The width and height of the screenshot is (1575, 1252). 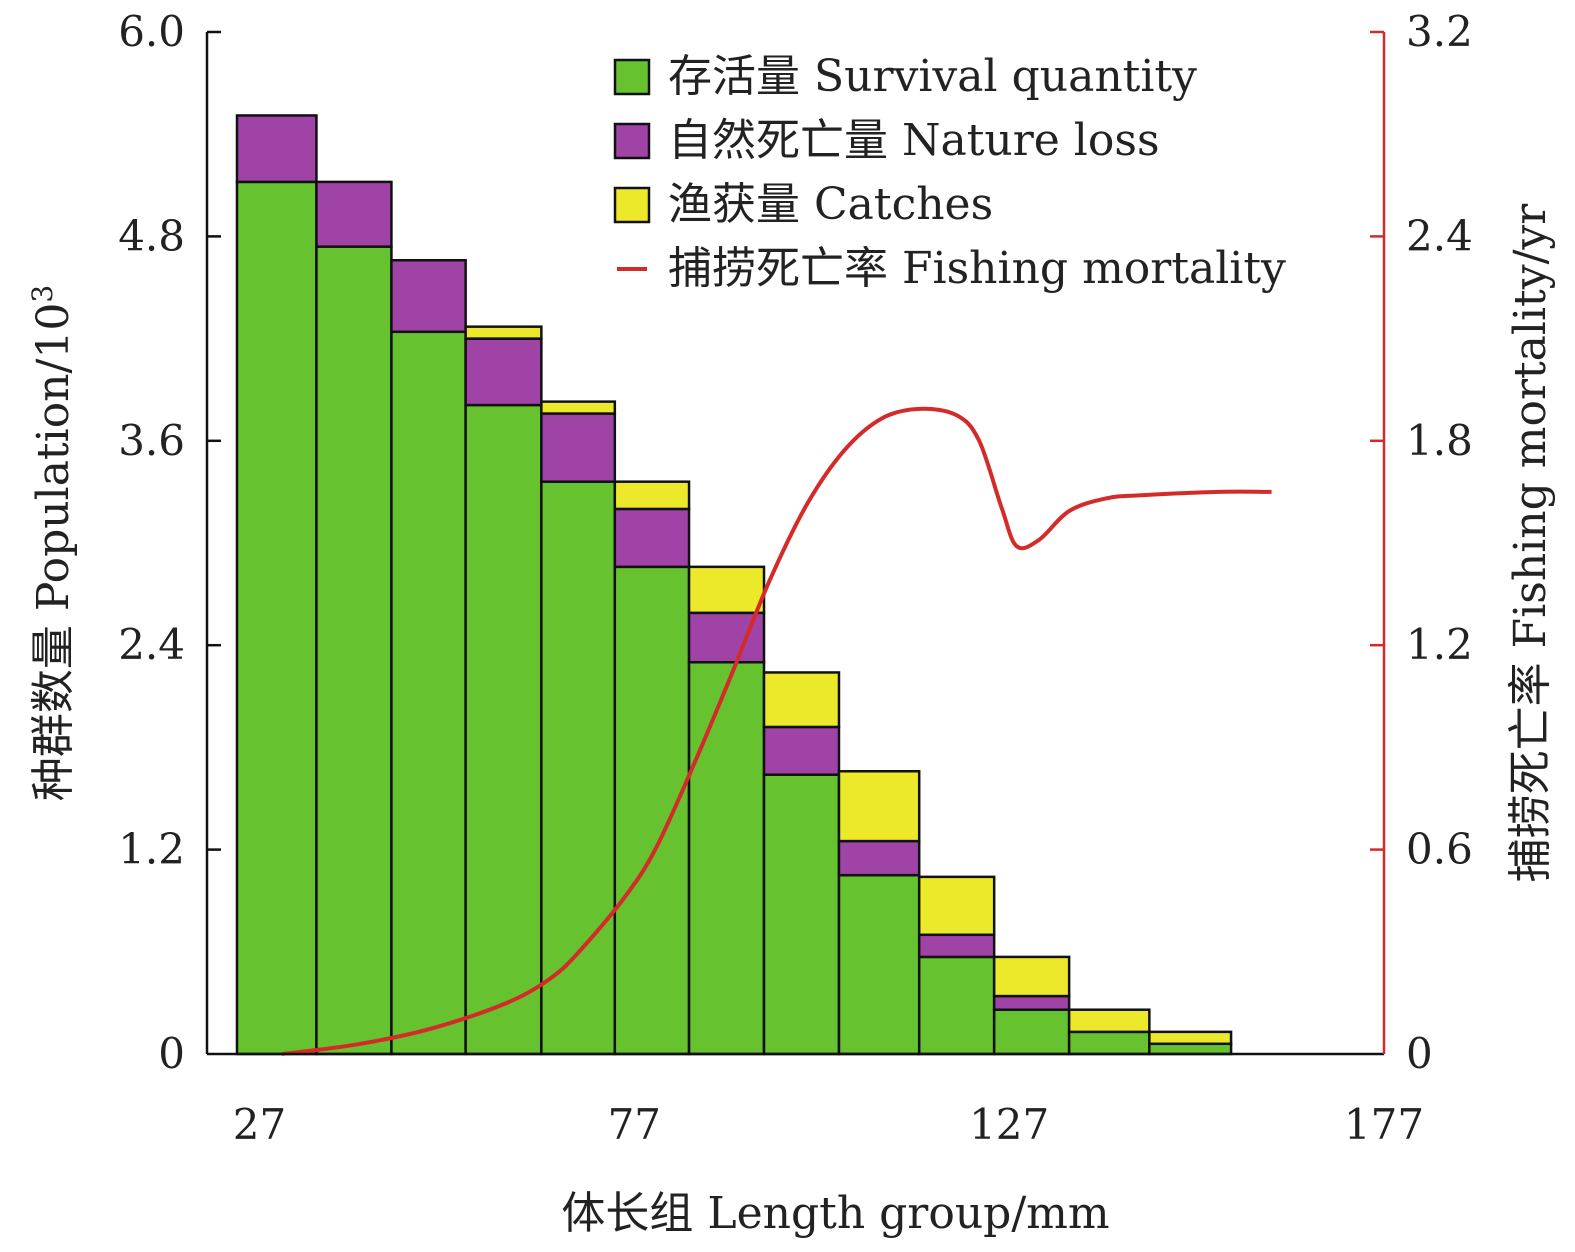 I want to click on left-axis-title-text: 种群数量 Population/10, so click(x=53, y=552).